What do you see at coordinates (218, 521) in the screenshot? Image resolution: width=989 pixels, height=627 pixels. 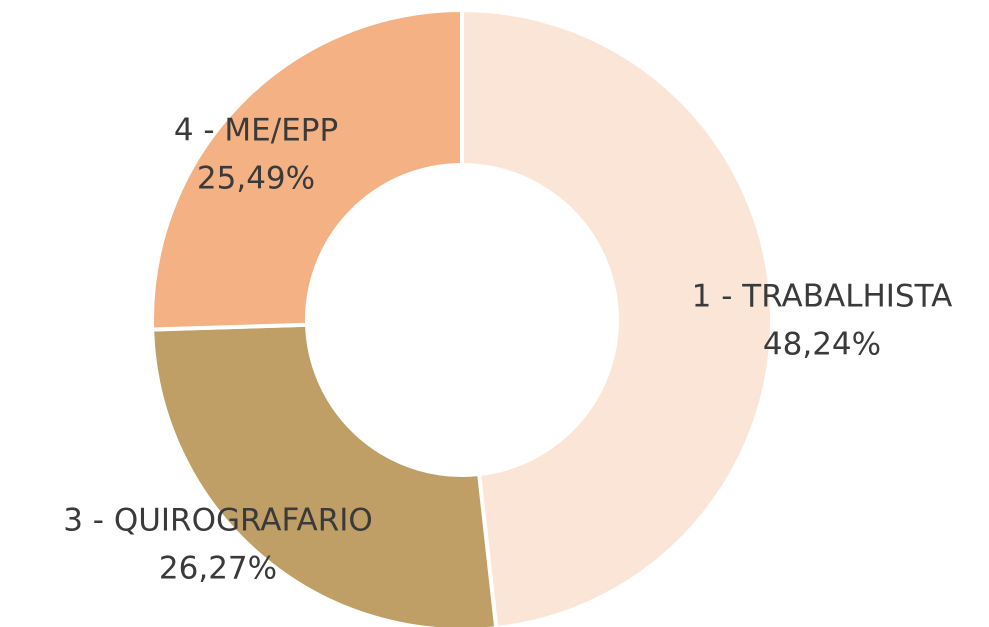 I see `slice-category-label: 3 - QUIROGRAFARIO` at bounding box center [218, 521].